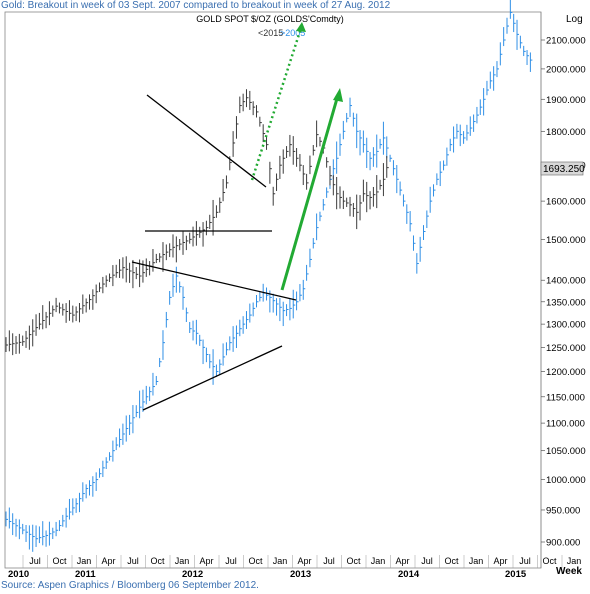 The height and width of the screenshot is (594, 590). What do you see at coordinates (292, 33) in the screenshot?
I see `legend-2005: >2005` at bounding box center [292, 33].